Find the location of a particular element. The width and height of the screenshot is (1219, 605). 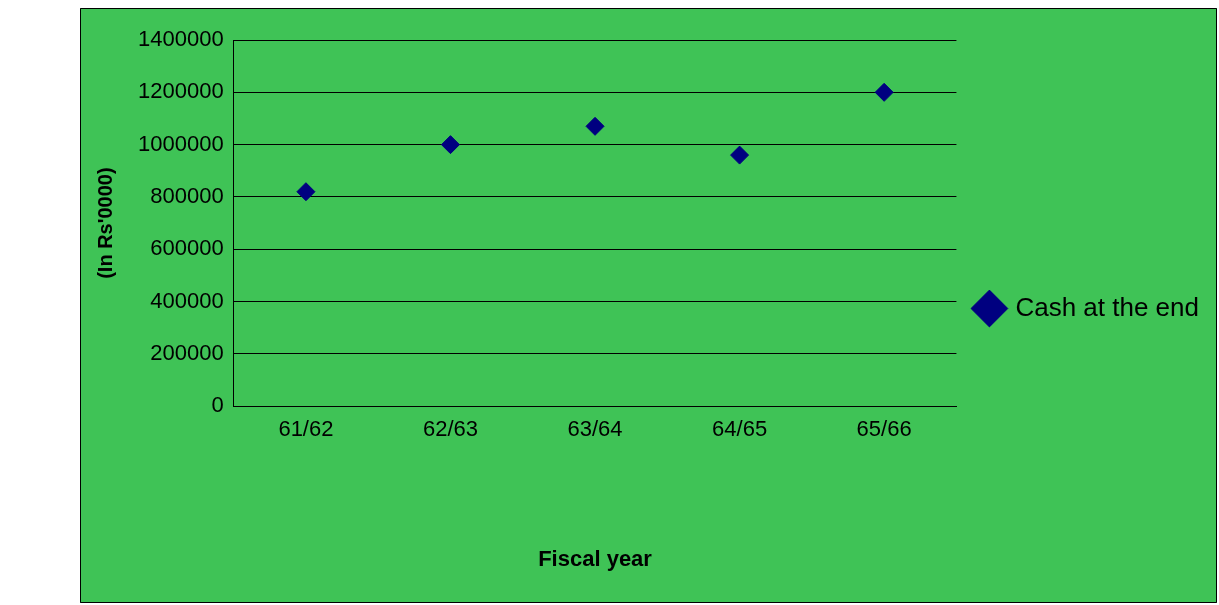

x-axis-title: Fiscal year is located at coordinates (595, 558).